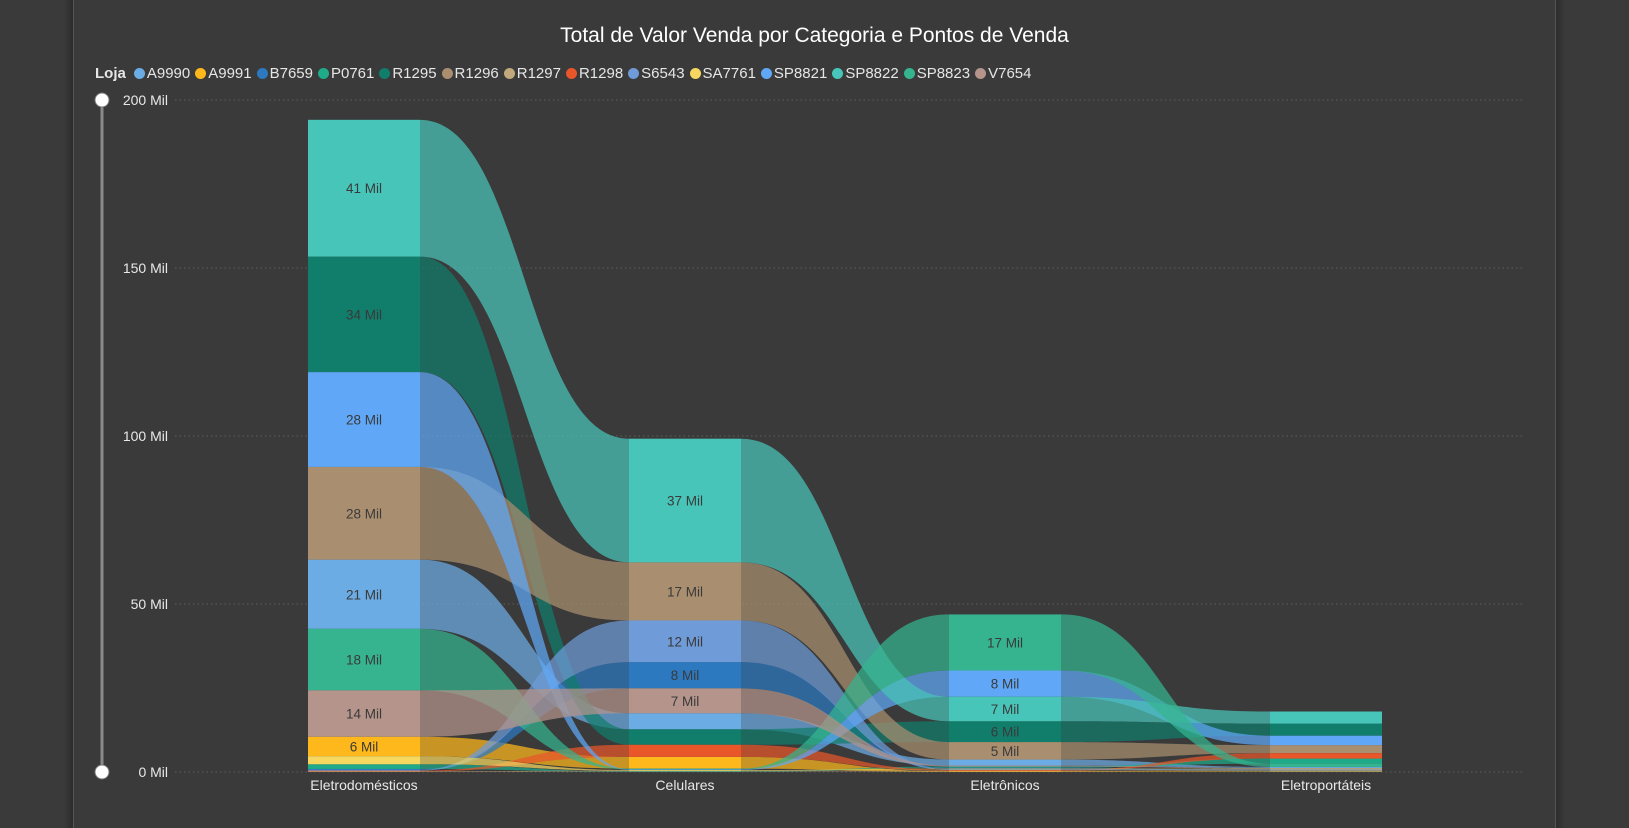  Describe the element at coordinates (524, 758) in the screenshot. I see `ribbon-r1298` at that location.